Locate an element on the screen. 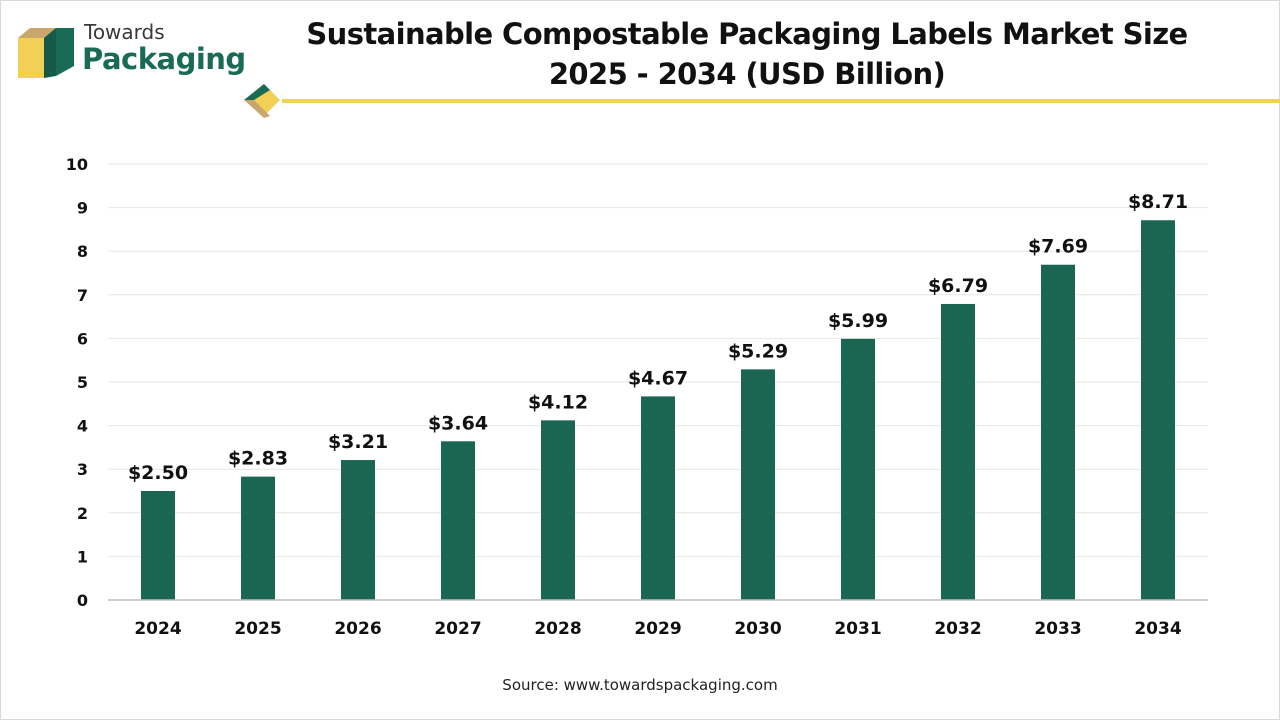 The height and width of the screenshot is (720, 1280). y-tick-label: 8 is located at coordinates (82, 251).